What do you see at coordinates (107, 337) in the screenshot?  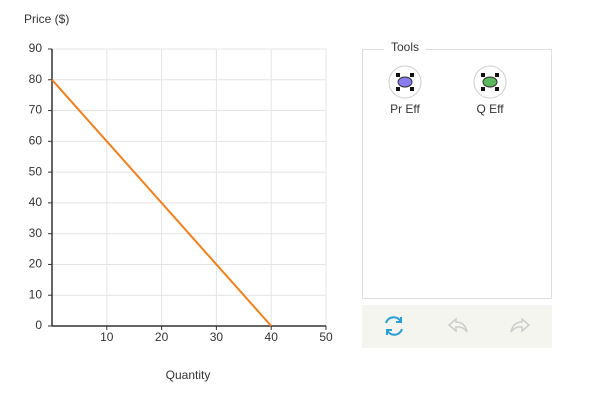 I see `x-tick-label: 10` at bounding box center [107, 337].